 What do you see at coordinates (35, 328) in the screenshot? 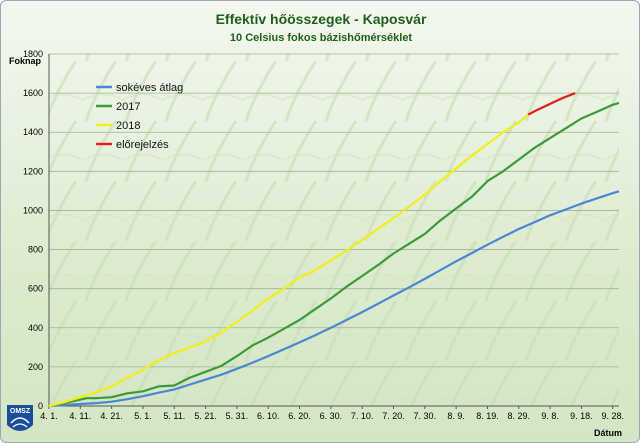
I see `y-tick-label: 400` at bounding box center [35, 328].